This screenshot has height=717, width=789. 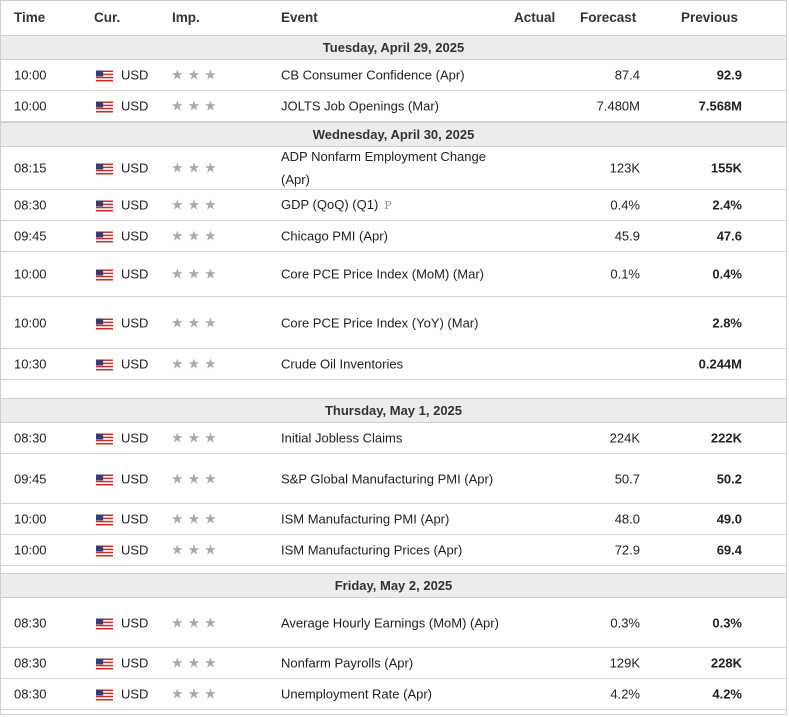 I want to click on event-name: Average Hourly Earnings (MoM) (Apr), so click(x=396, y=622).